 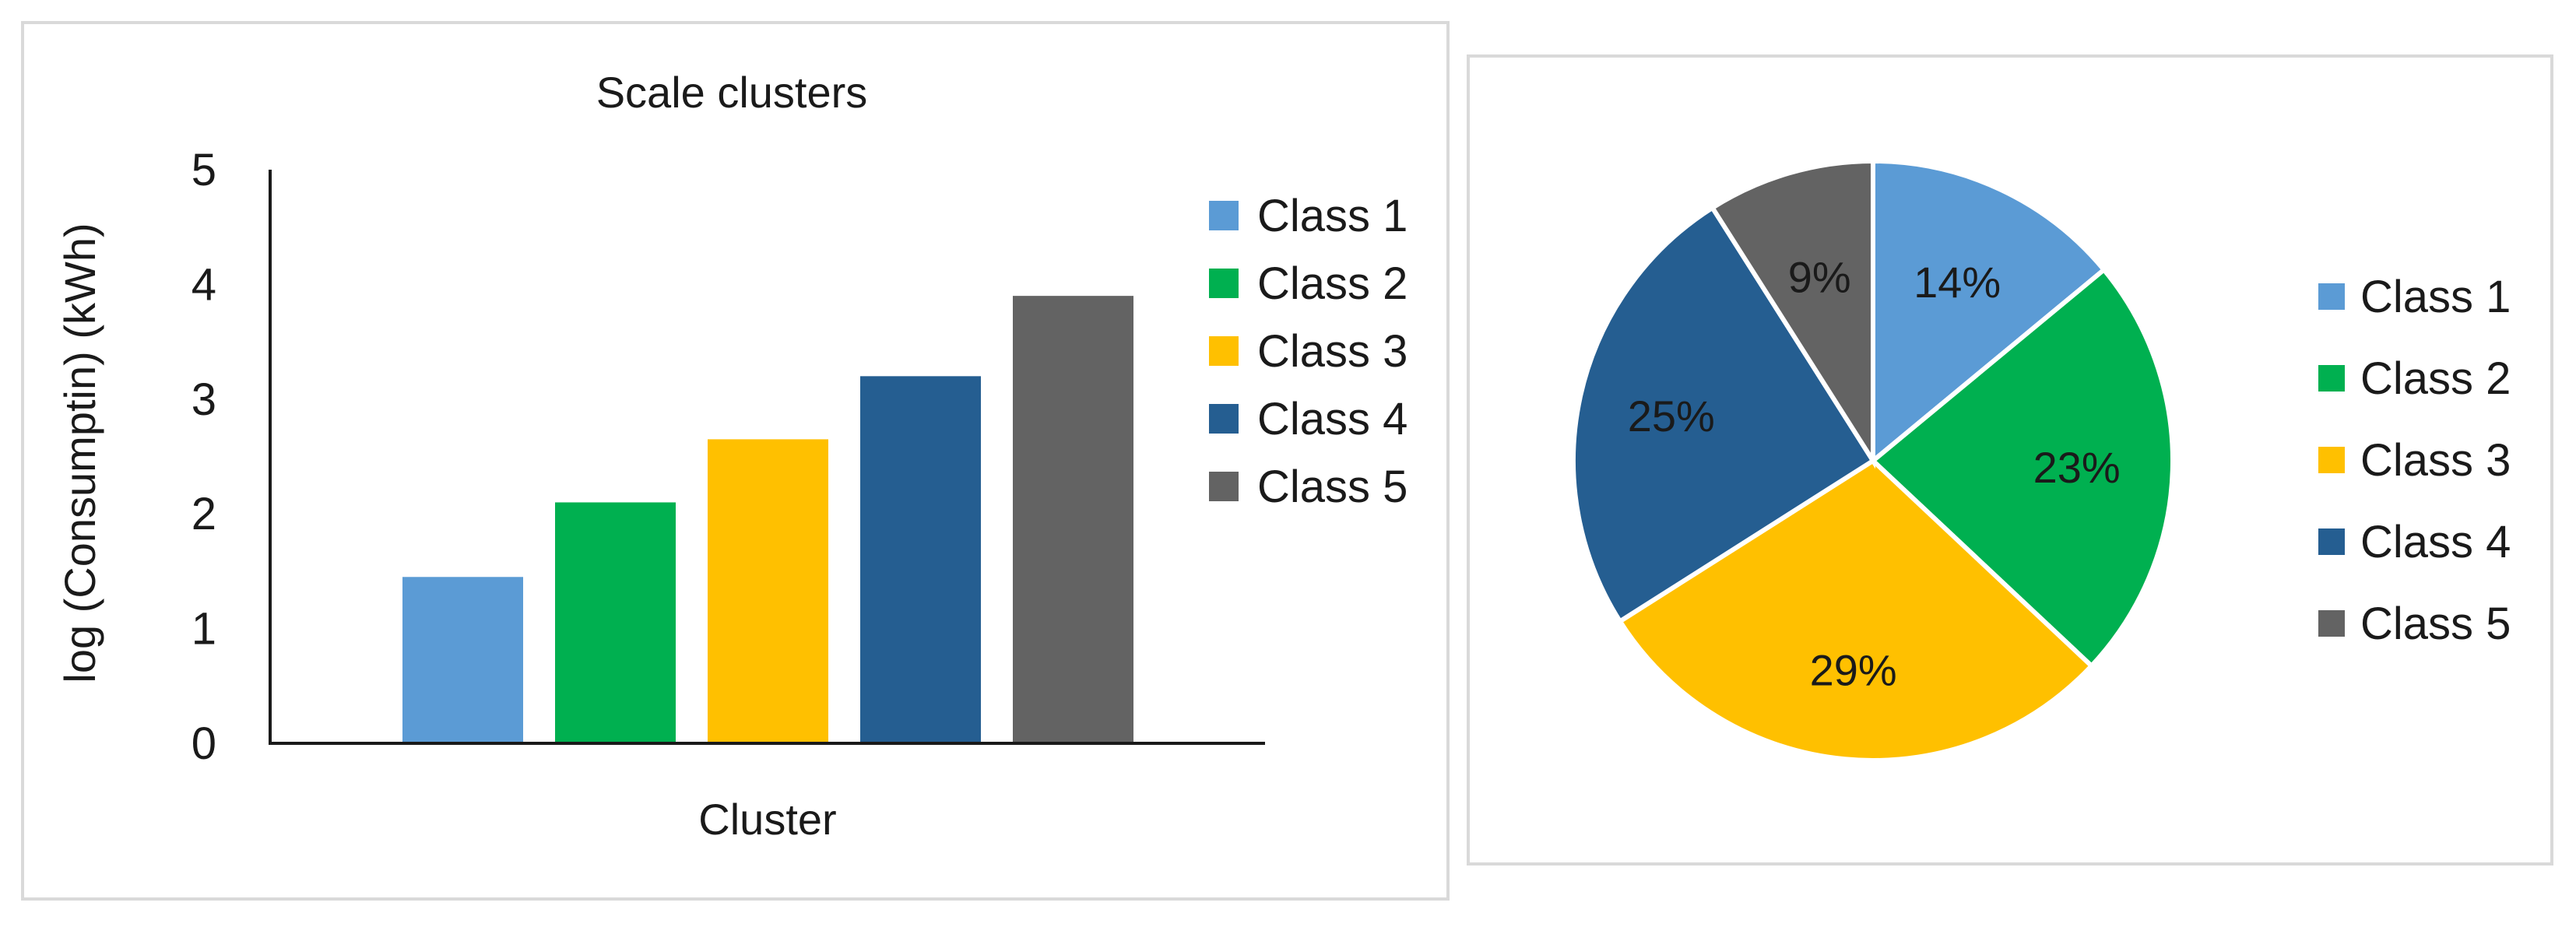 I want to click on y-axis-ticks: 0 1 2 3 4 5, so click(x=204, y=457).